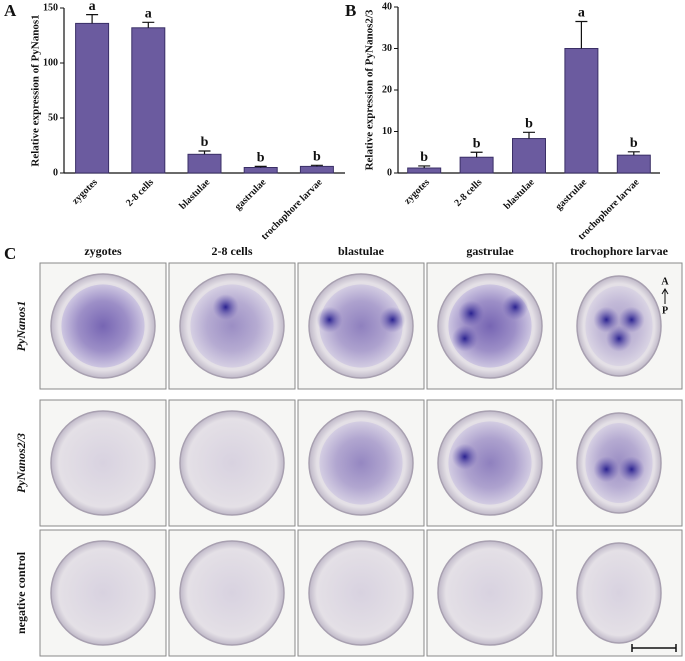 The image size is (685, 661). What do you see at coordinates (21, 592) in the screenshot?
I see `row-label: negative control` at bounding box center [21, 592].